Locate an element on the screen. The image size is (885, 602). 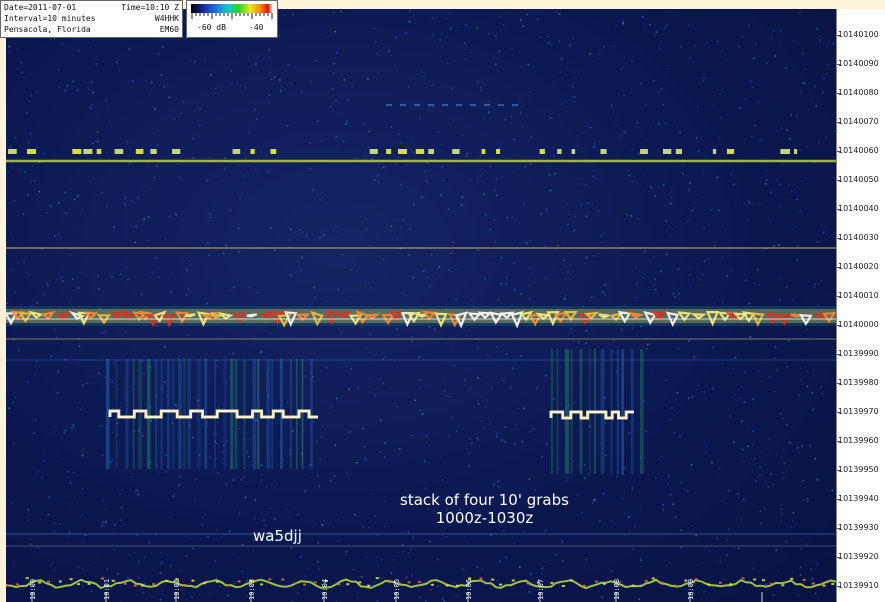
bottom-speck is located at coordinates (481, 578).